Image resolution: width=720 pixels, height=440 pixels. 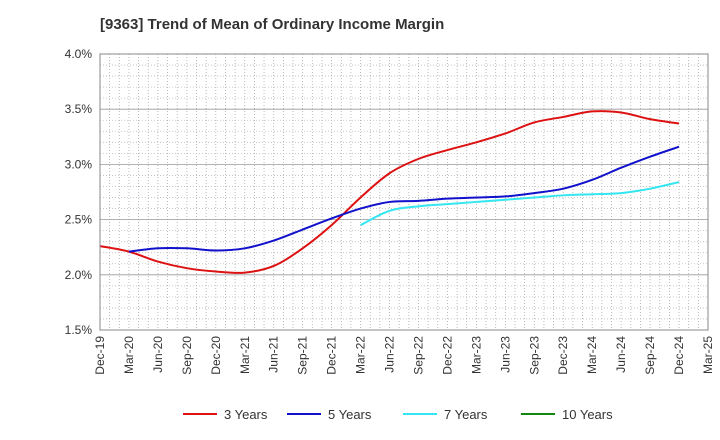 What do you see at coordinates (520, 204) in the screenshot?
I see `series-line-7-years` at bounding box center [520, 204].